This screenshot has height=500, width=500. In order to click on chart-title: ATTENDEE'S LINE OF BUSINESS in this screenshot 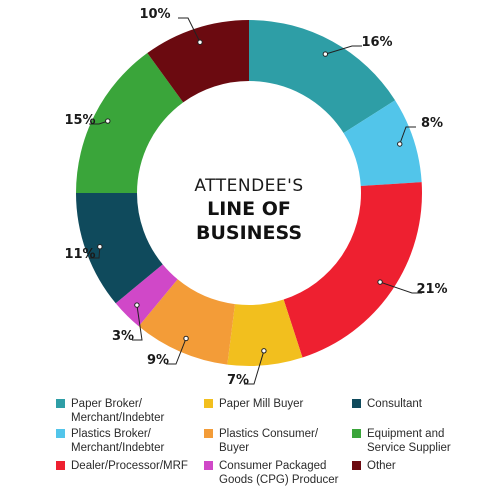, I will do `click(248, 210)`.